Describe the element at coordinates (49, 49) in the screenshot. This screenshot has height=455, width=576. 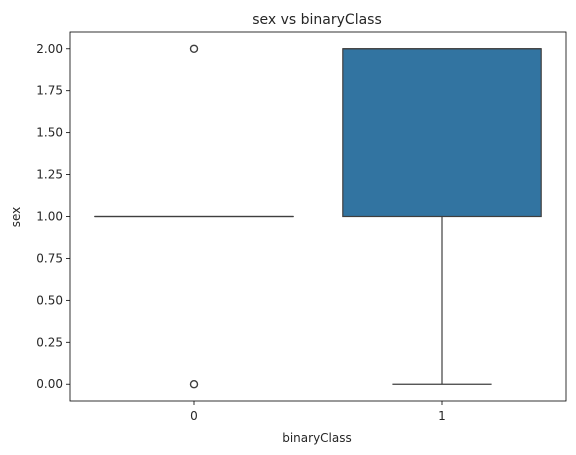
I see `y-tick-label: 2.00` at that location.